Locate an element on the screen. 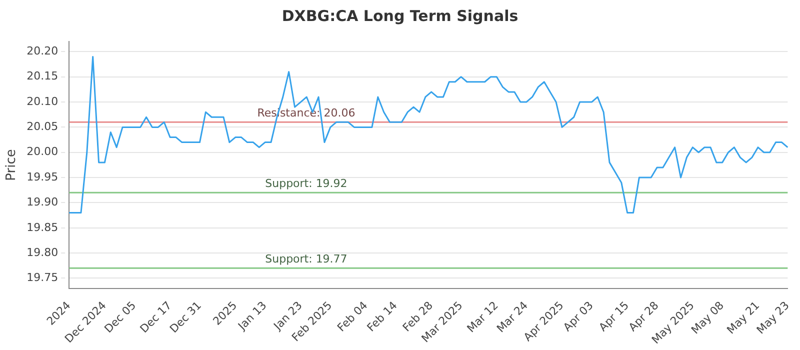 The width and height of the screenshot is (800, 350). y-tick-label: 19.85 is located at coordinates (42, 227).